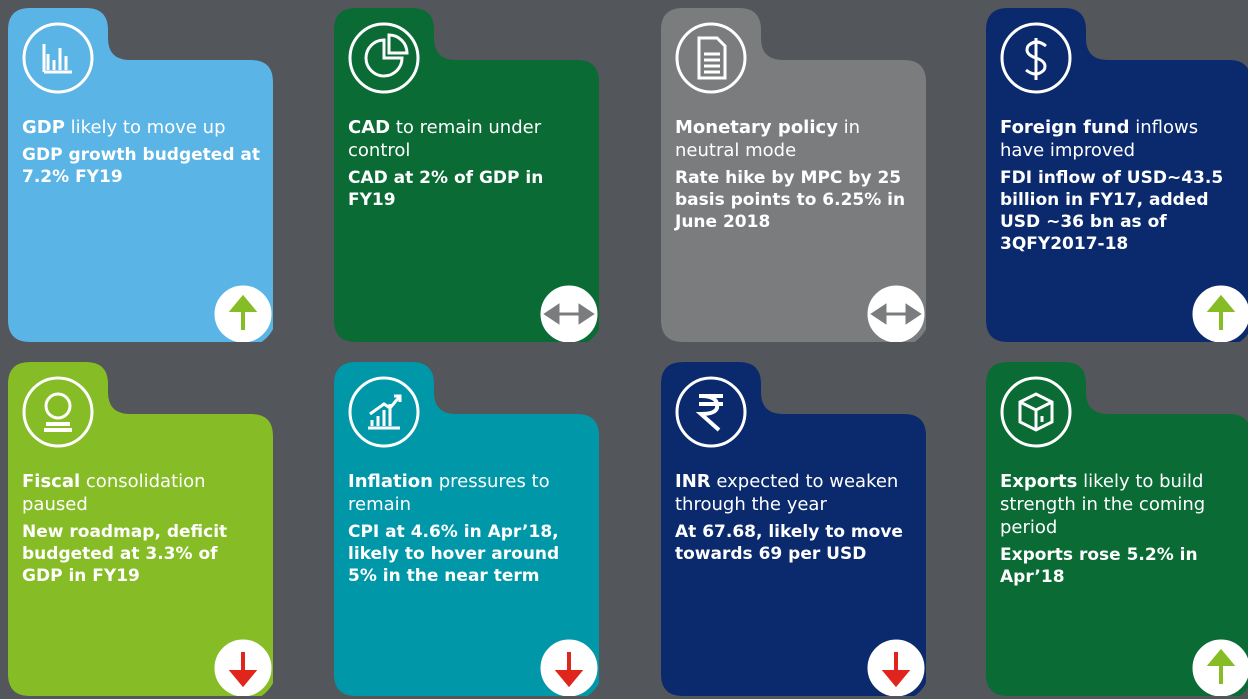 The width and height of the screenshot is (1248, 699). I want to click on card-heading: INR expected to weaken through the year, so click(795, 493).